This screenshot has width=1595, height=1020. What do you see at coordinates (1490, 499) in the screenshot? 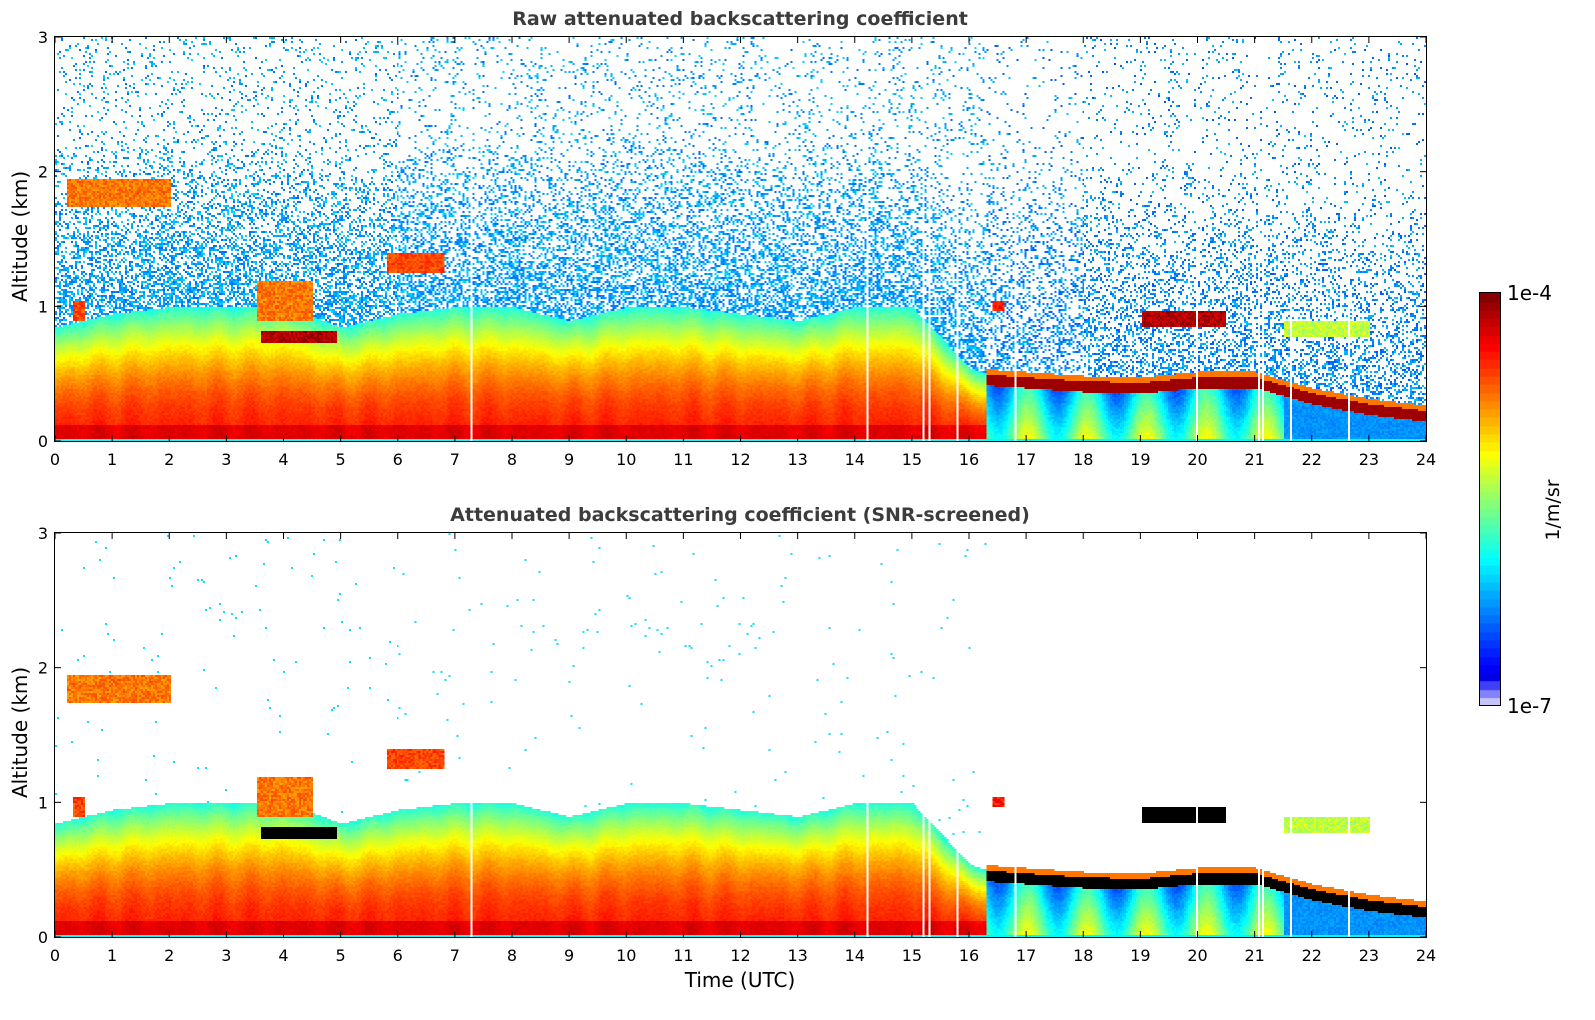
I see `colorbar` at bounding box center [1490, 499].